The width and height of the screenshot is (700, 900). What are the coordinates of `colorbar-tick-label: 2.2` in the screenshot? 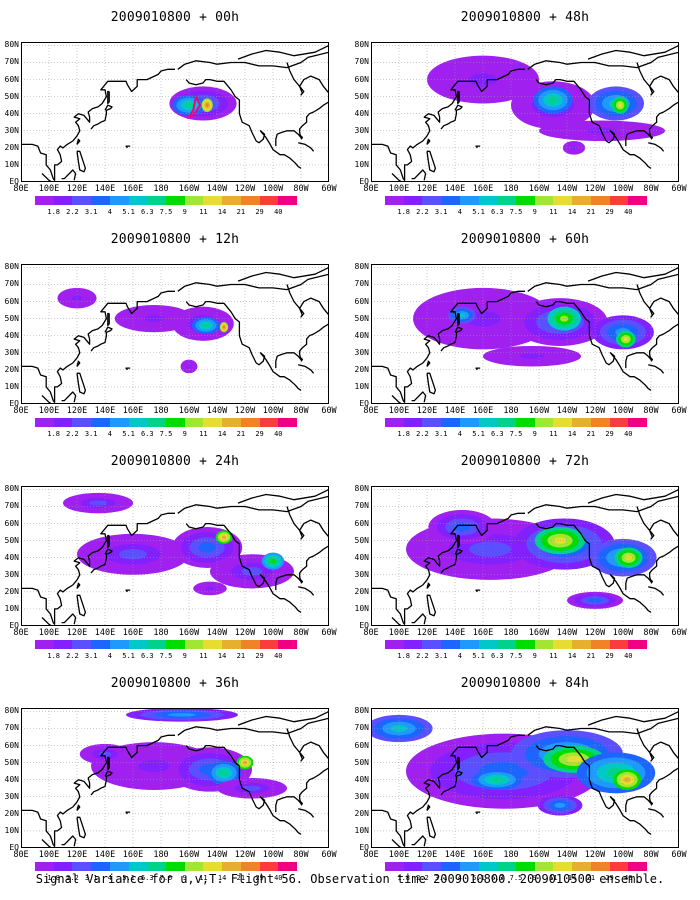 It's located at (422, 656).